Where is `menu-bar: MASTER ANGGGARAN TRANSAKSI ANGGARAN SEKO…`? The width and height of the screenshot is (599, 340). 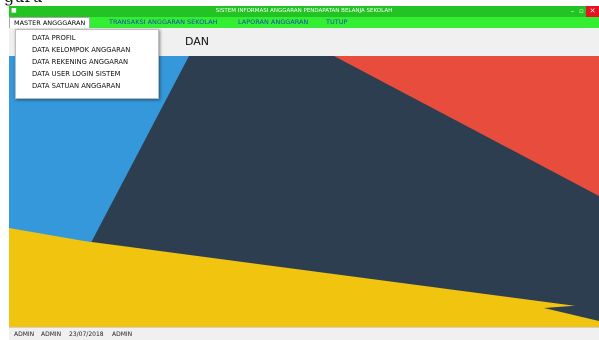 menu-bar: MASTER ANGGGARAN TRANSAKSI ANGGARAN SEKO… is located at coordinates (304, 22).